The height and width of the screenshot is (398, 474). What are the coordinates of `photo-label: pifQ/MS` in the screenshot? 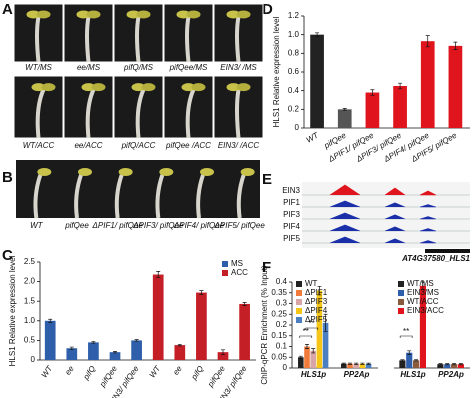 It's located at (138, 67).